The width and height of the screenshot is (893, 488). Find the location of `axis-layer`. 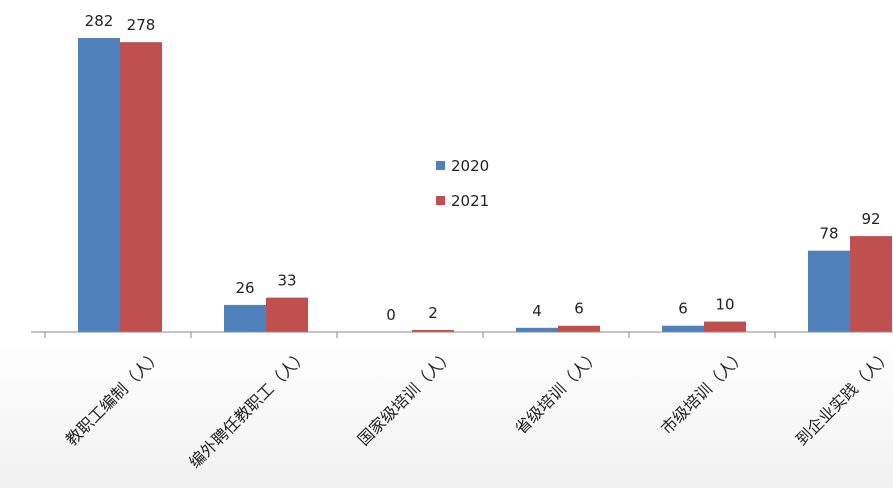

axis-layer is located at coordinates (462, 334).